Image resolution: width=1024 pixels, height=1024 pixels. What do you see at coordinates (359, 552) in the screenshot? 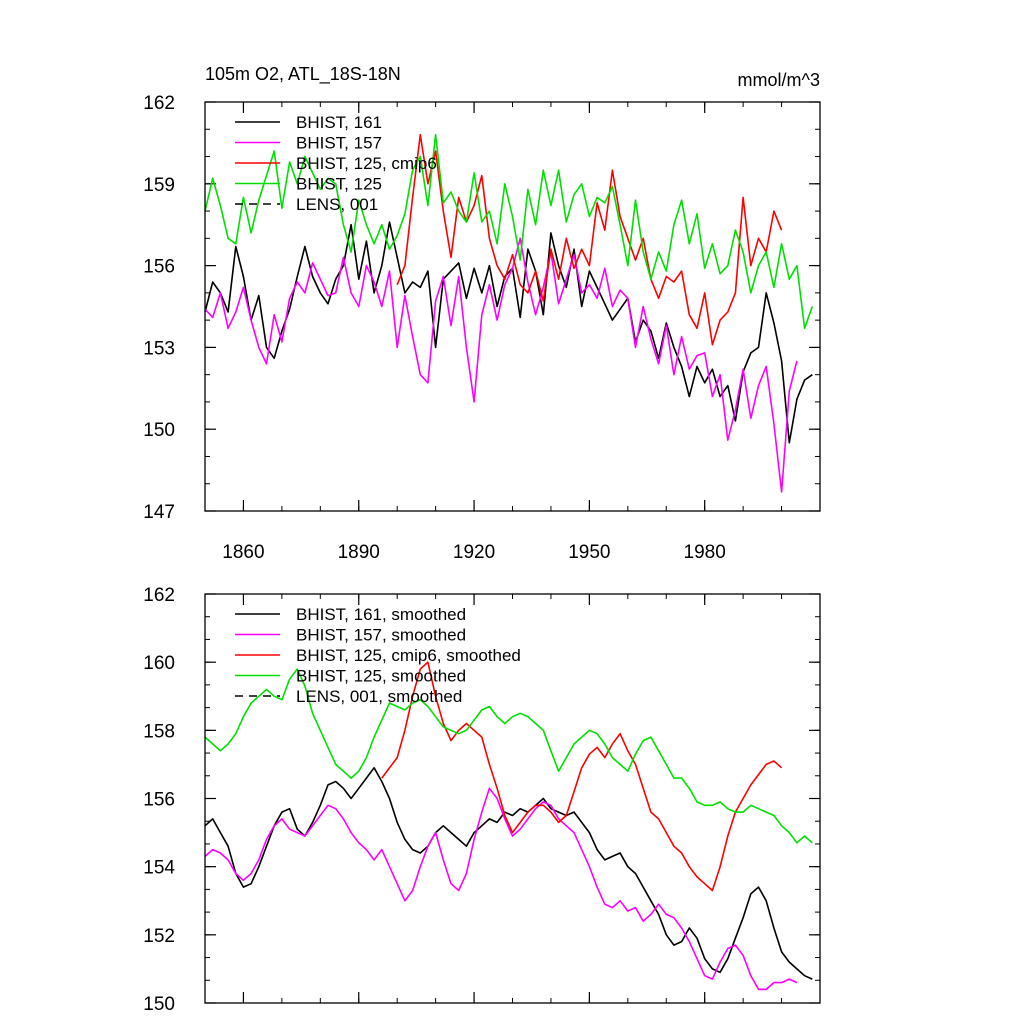
I see `x-tick-label: 1890` at bounding box center [359, 552].